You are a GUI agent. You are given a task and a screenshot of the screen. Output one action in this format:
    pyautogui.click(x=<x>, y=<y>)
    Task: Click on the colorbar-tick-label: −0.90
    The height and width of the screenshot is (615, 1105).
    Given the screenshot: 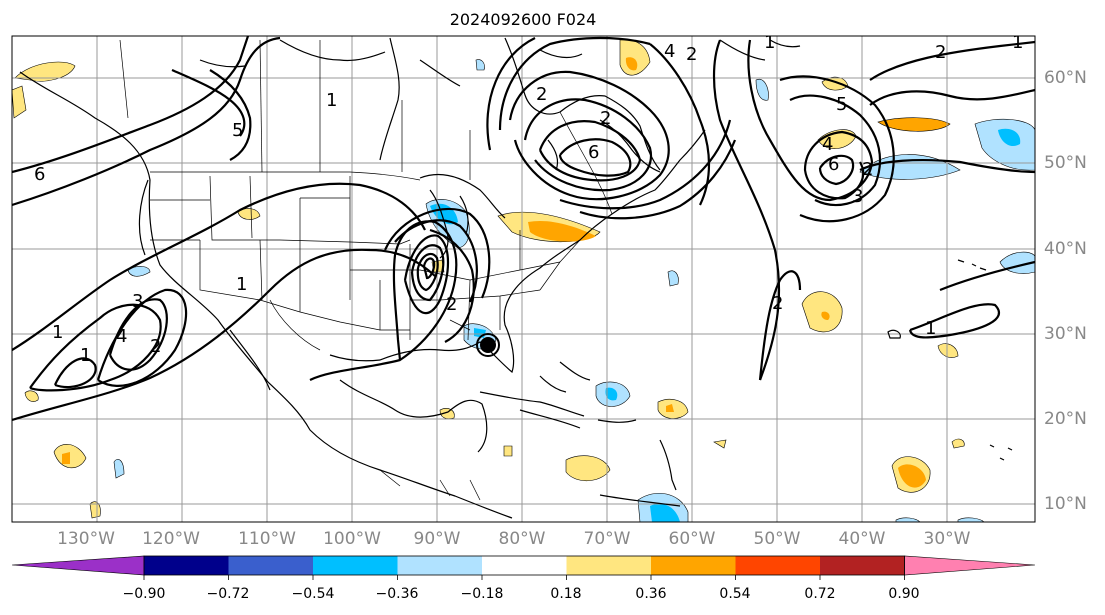 What is the action you would take?
    pyautogui.click(x=144, y=594)
    